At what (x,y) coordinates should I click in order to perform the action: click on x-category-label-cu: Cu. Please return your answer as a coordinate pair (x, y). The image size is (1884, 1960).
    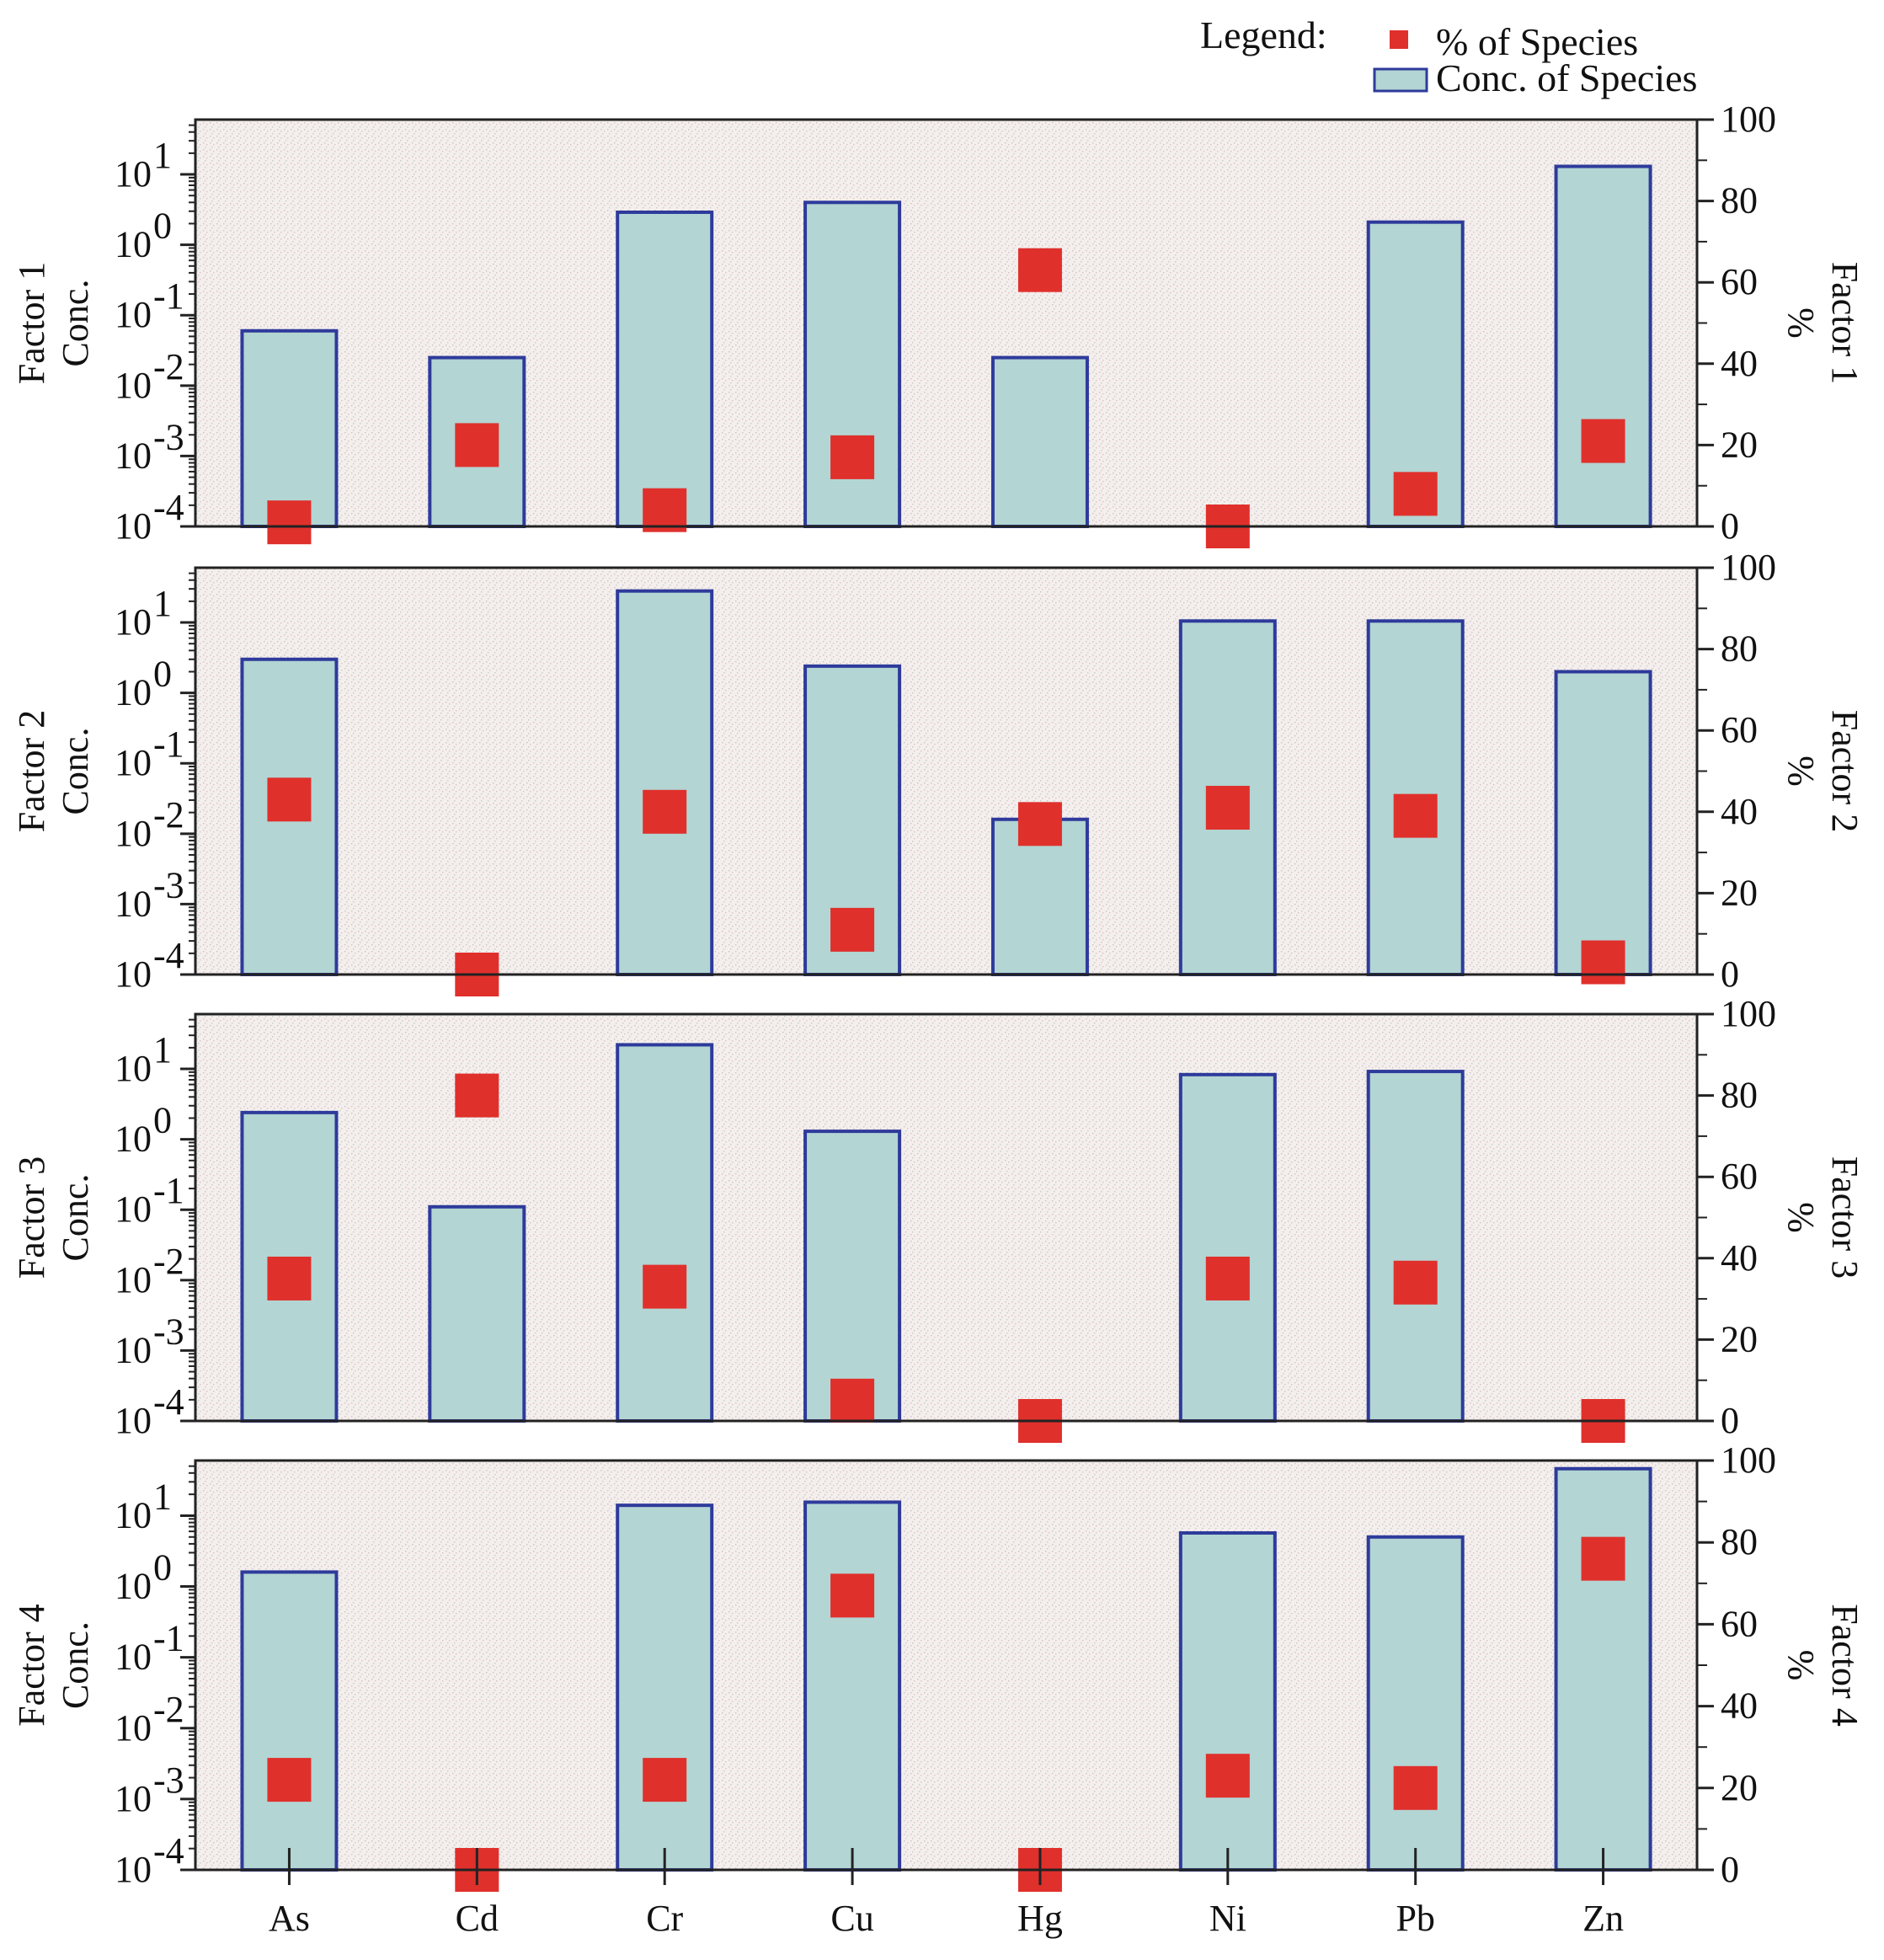
    Looking at the image, I should click on (851, 1918).